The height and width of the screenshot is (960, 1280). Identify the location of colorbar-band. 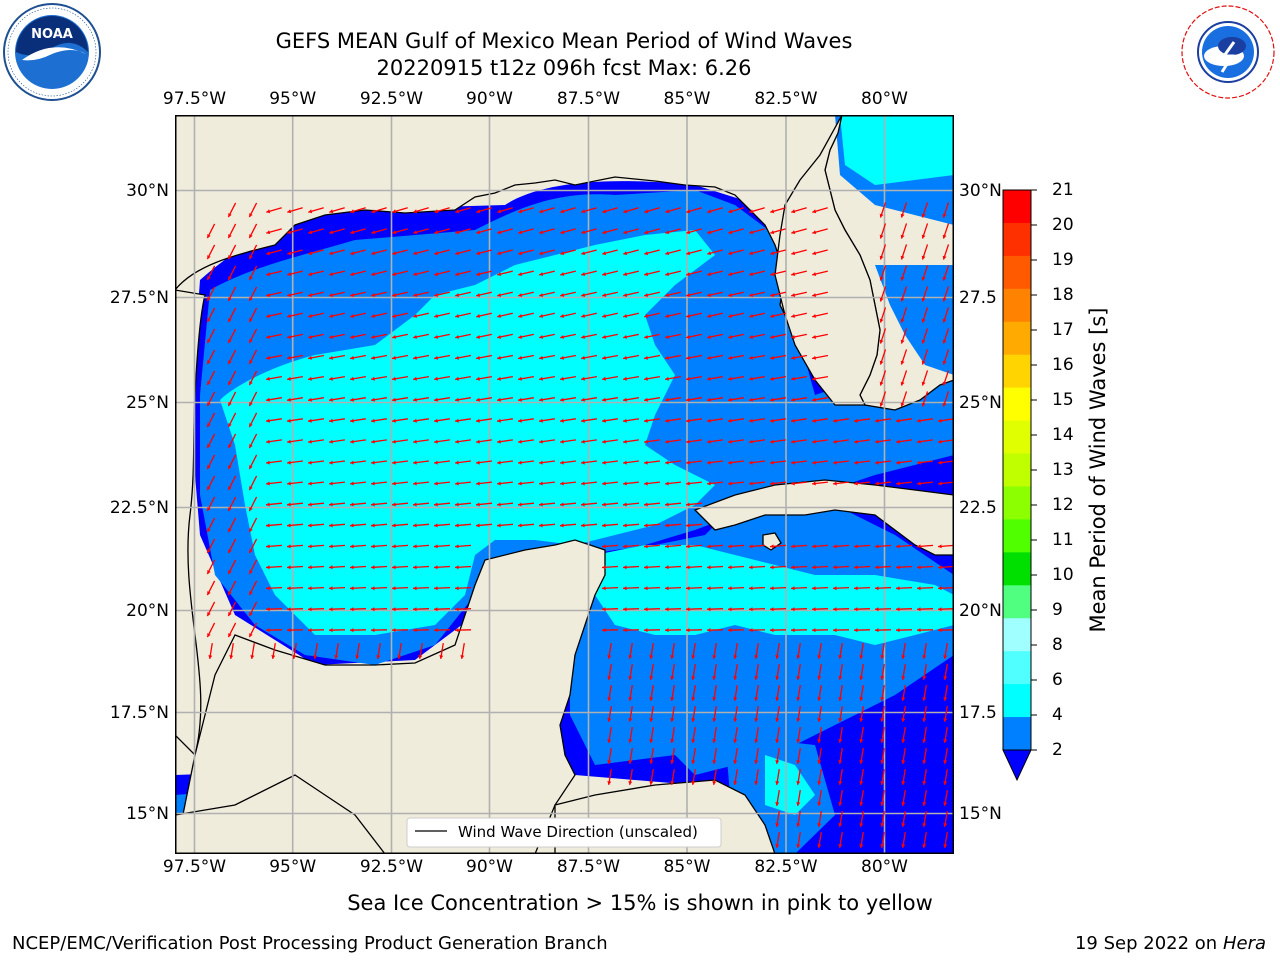
(1017, 404).